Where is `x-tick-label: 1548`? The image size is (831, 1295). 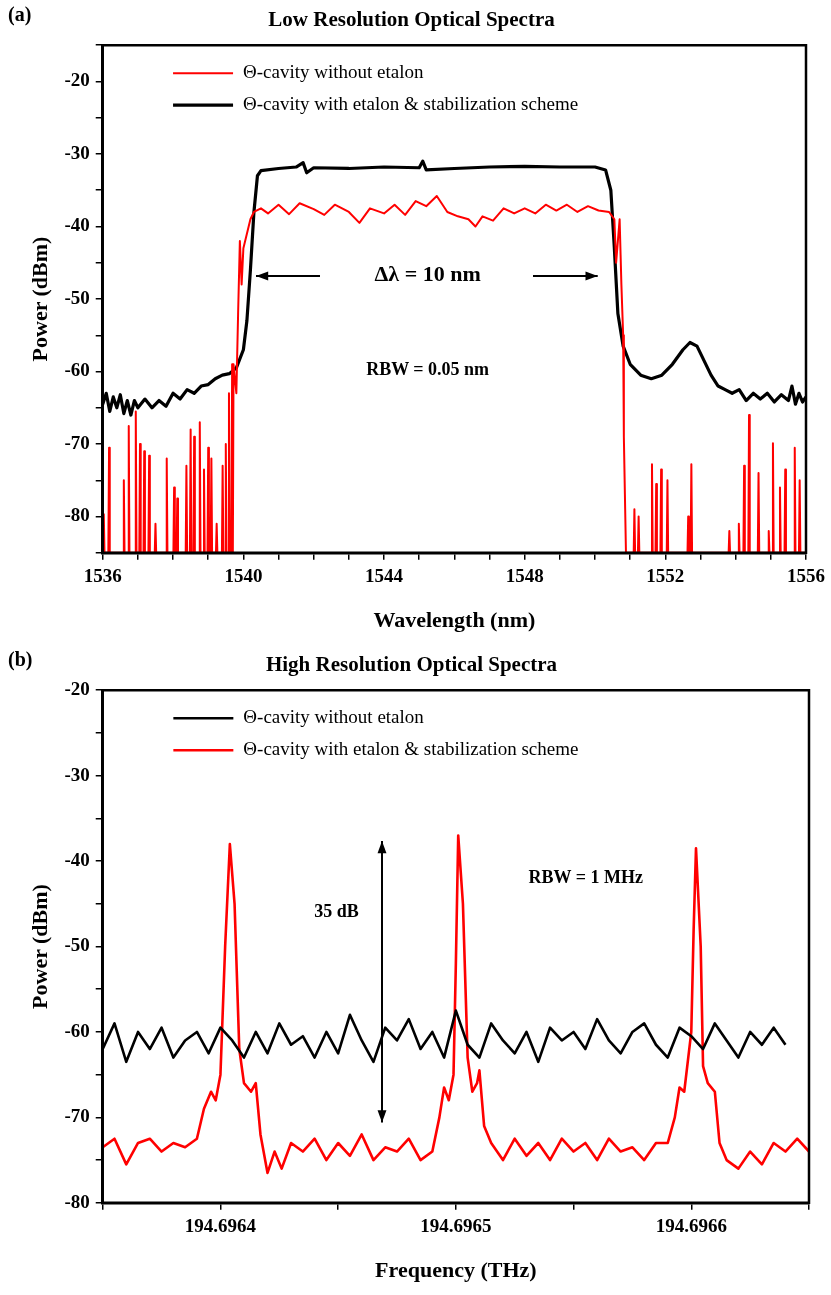
x-tick-label: 1548 is located at coordinates (524, 576).